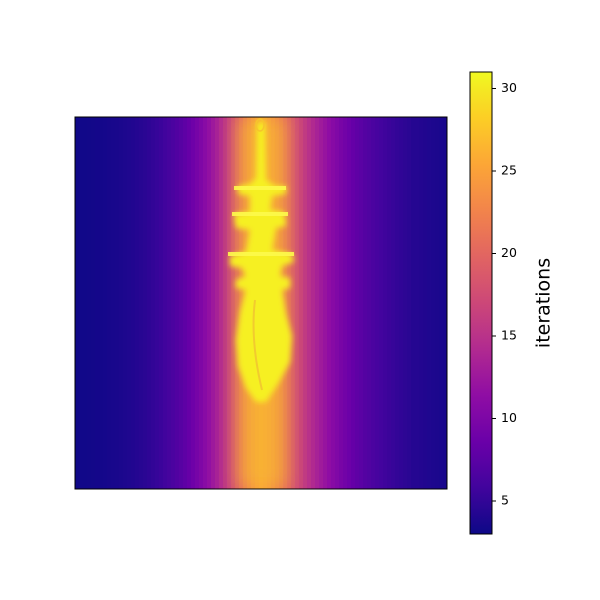  I want to click on fractal-highlights, so click(261, 254).